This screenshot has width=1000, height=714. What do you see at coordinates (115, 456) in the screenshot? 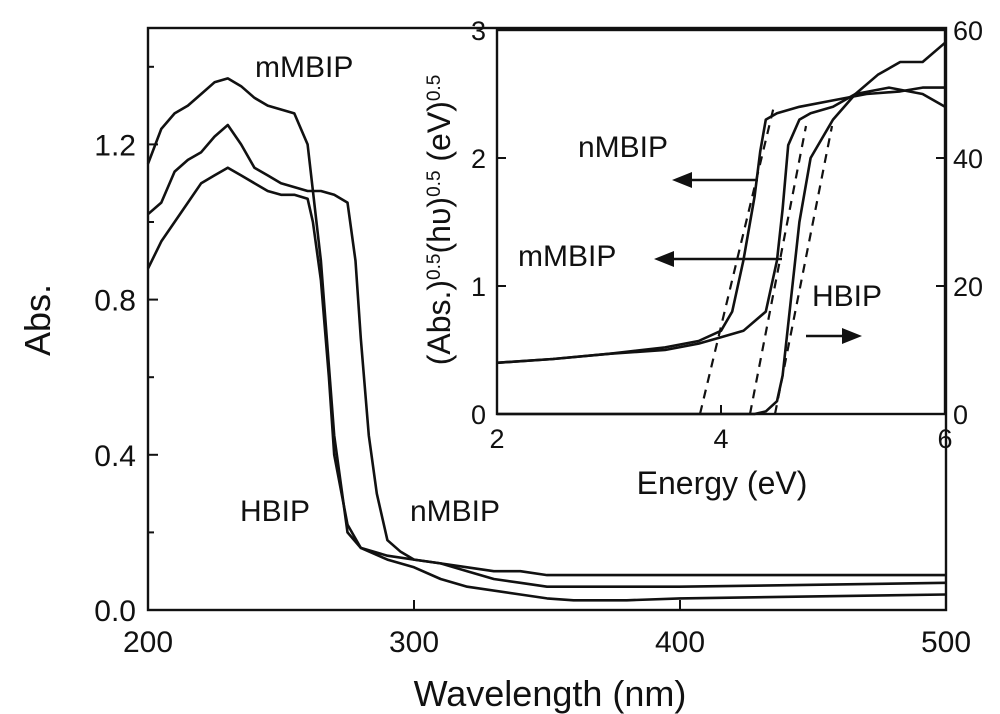
I see `main-y-tick-label: 0.4` at bounding box center [115, 456].